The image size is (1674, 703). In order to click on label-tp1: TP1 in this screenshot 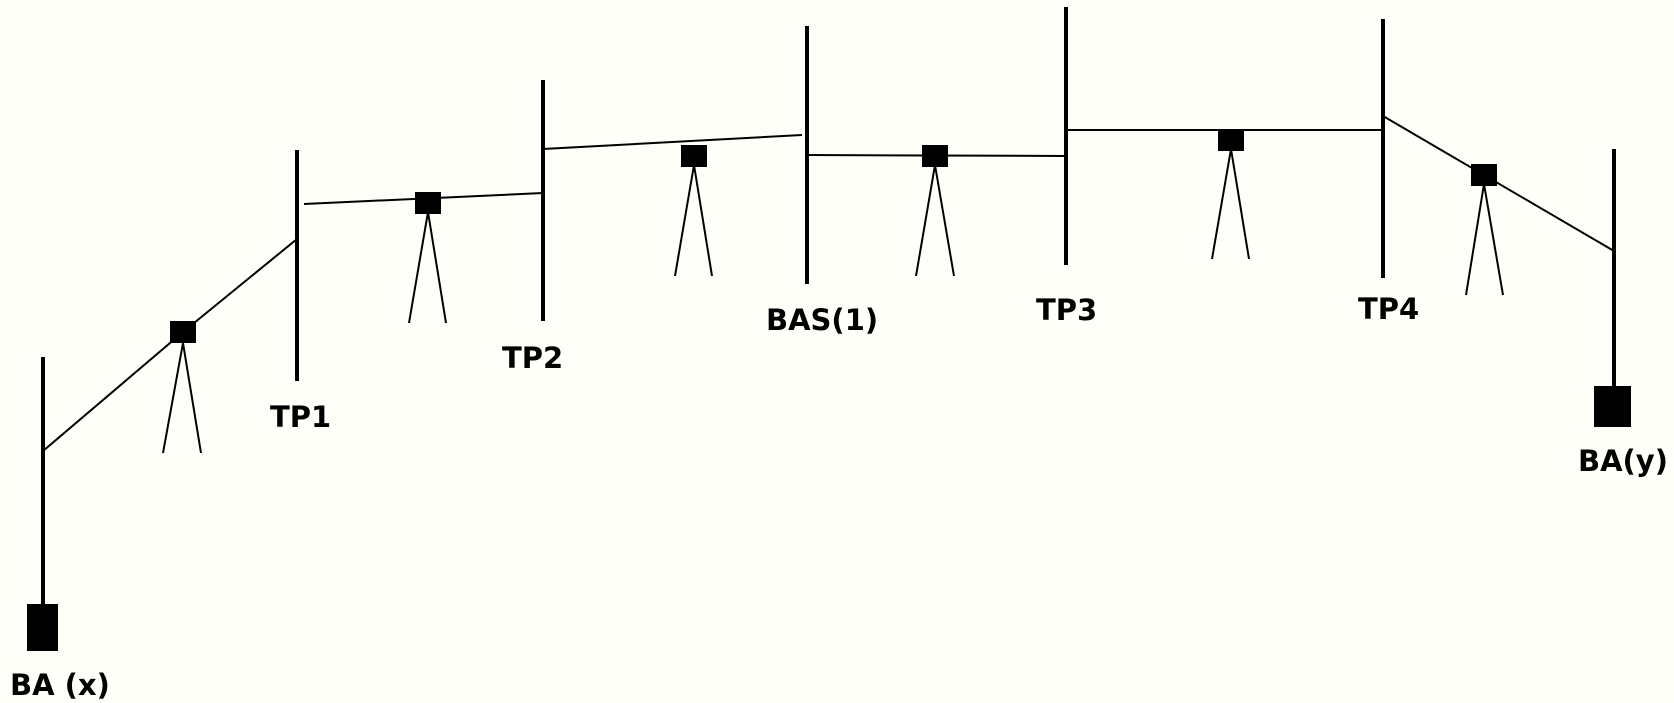, I will do `click(300, 417)`.